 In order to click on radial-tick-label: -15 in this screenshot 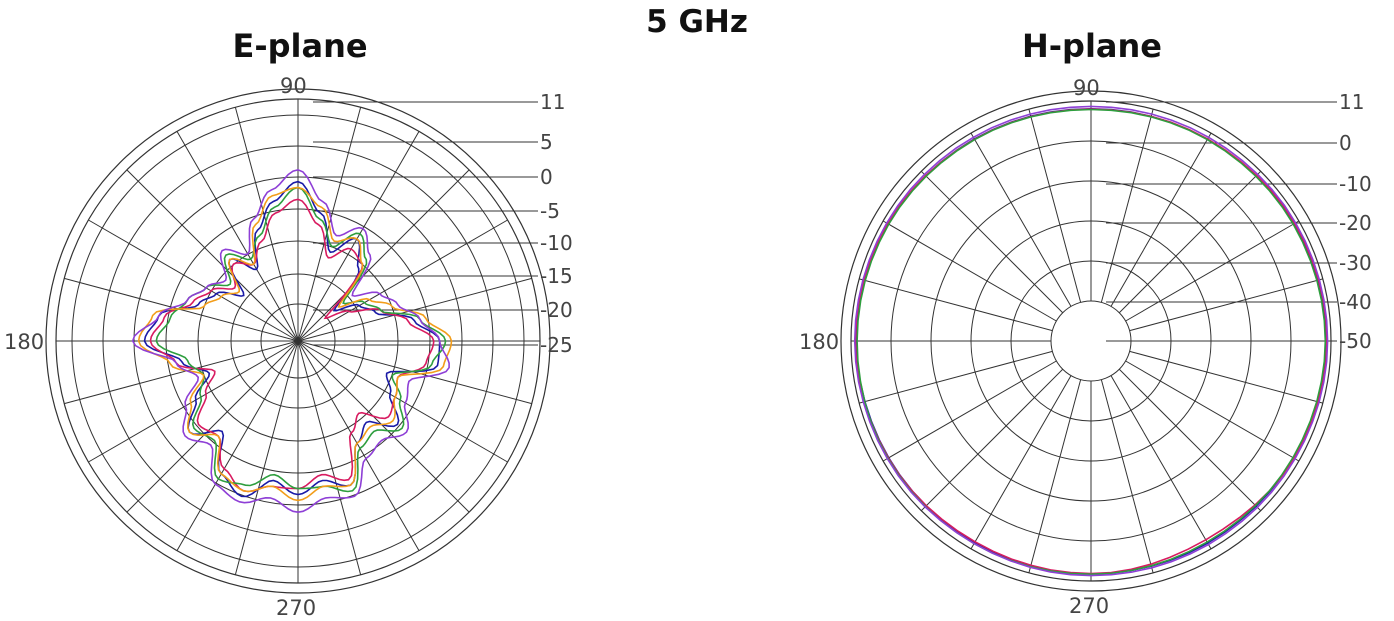, I will do `click(556, 276)`.